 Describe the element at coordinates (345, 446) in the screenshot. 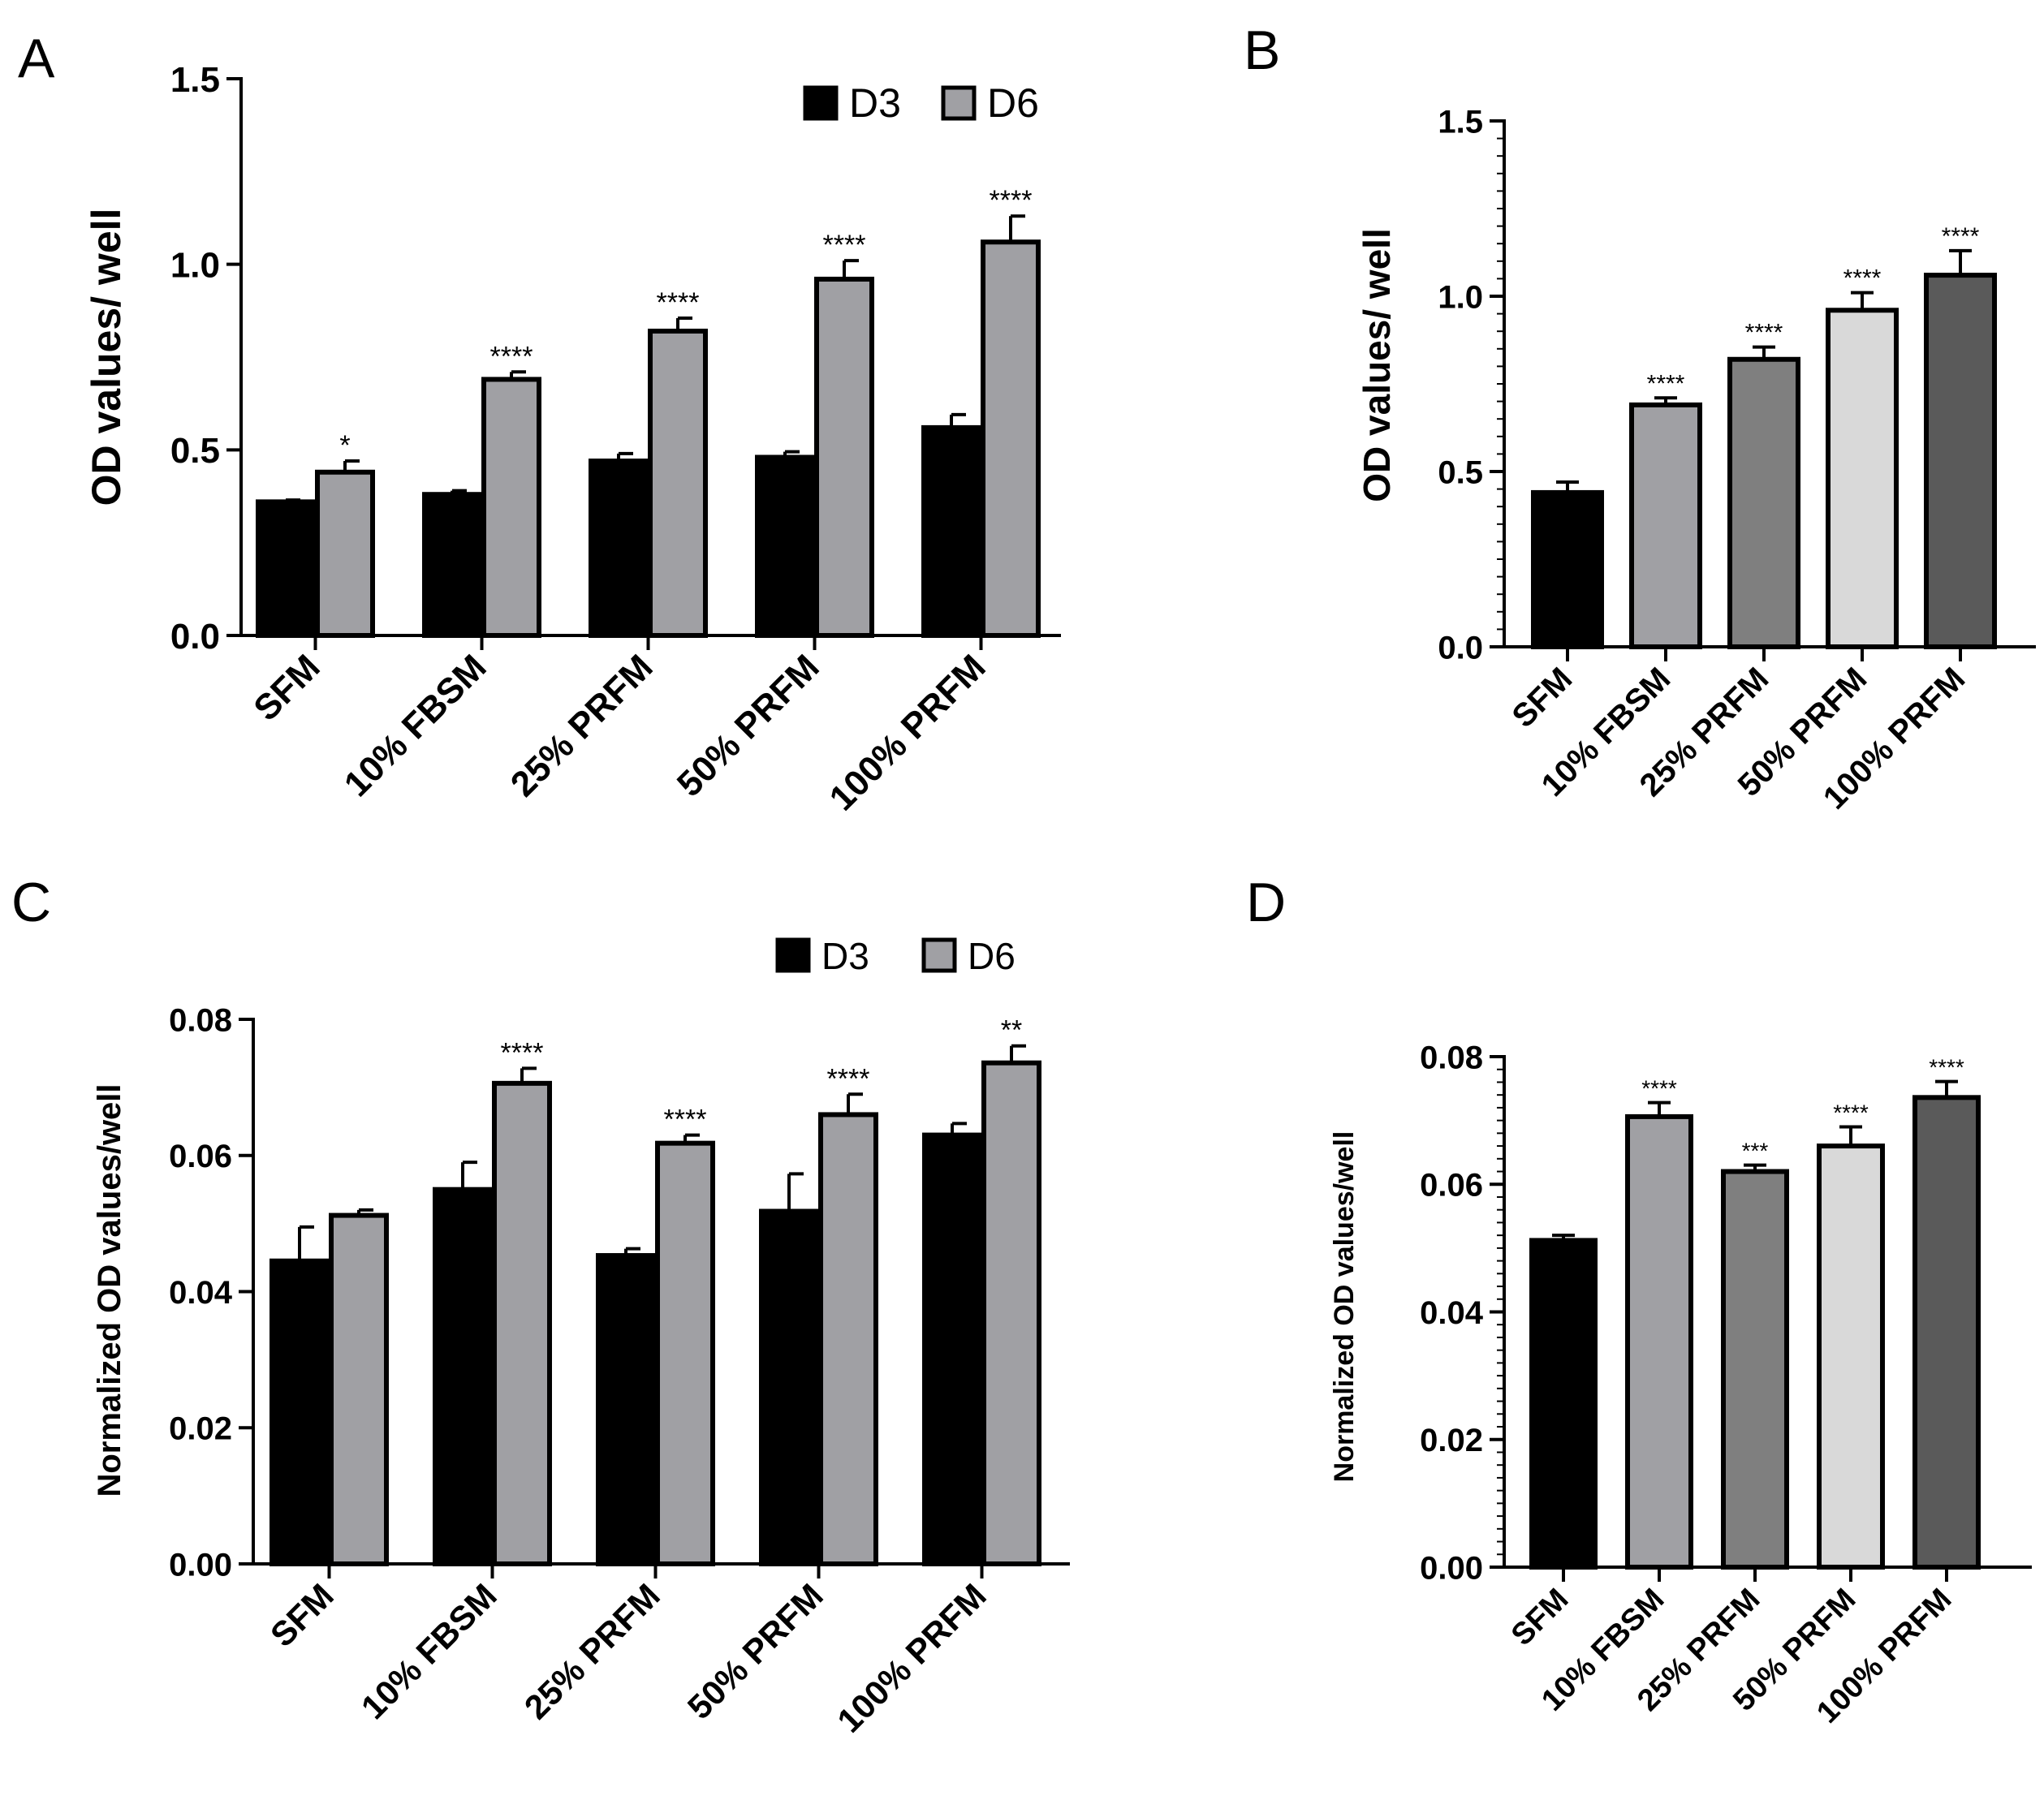

I see `significance-label: *` at that location.